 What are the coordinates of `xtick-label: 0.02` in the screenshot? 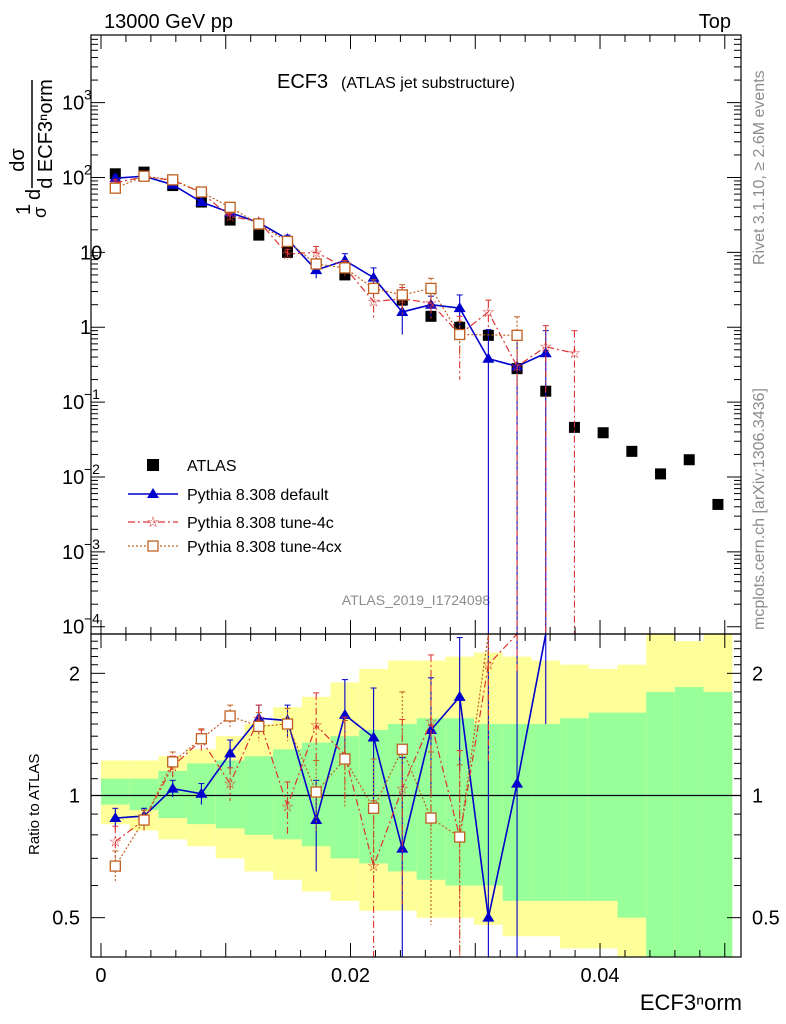 It's located at (350, 976).